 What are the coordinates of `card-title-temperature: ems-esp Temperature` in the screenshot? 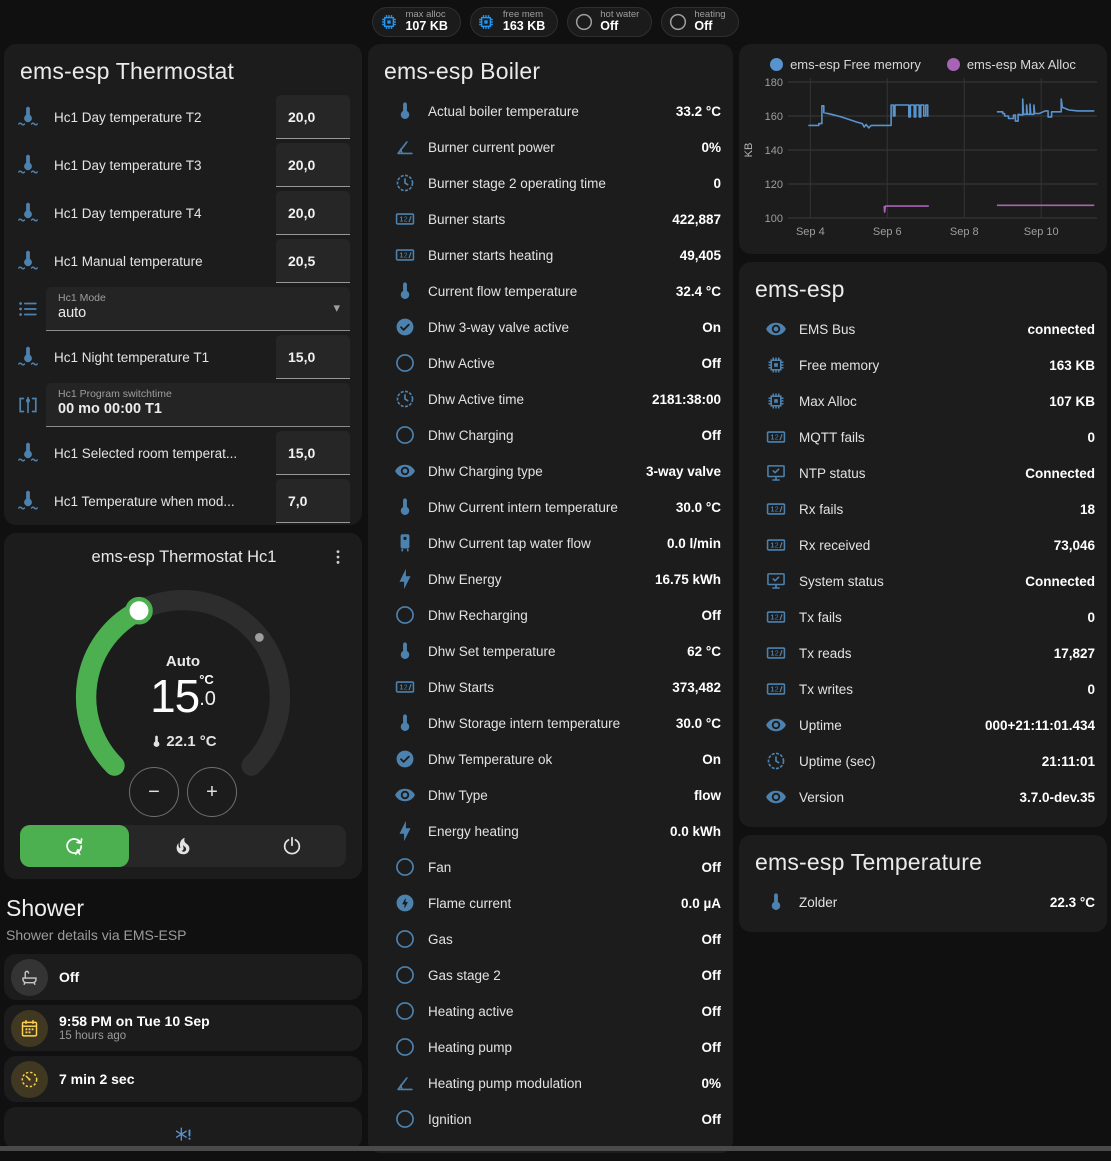 It's located at (869, 862).